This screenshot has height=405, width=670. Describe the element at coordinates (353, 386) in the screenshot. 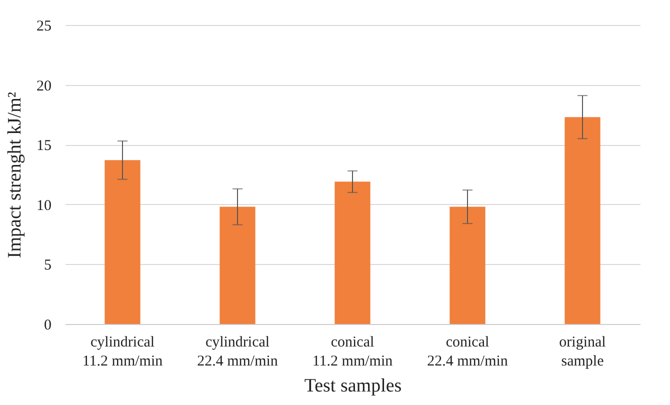

I see `x-axis-title: Test samples` at that location.